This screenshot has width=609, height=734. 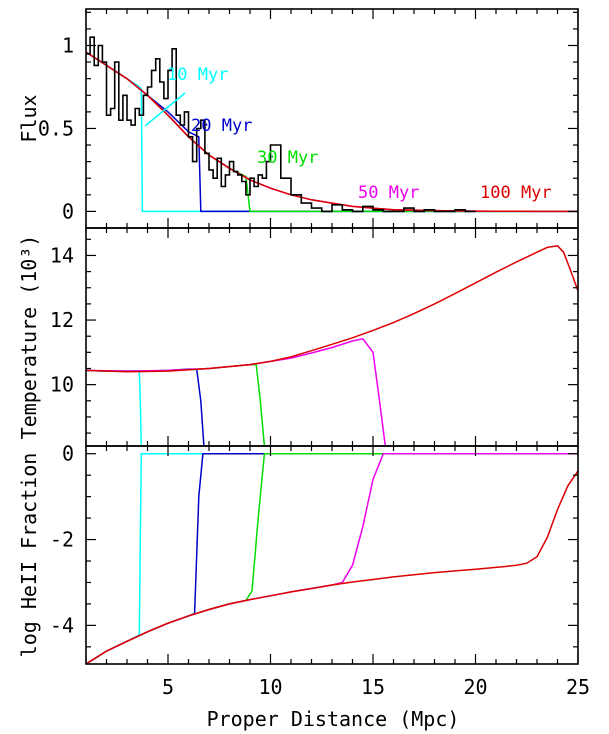 What do you see at coordinates (287, 158) in the screenshot?
I see `annotation-30-myr: 30 Myr` at bounding box center [287, 158].